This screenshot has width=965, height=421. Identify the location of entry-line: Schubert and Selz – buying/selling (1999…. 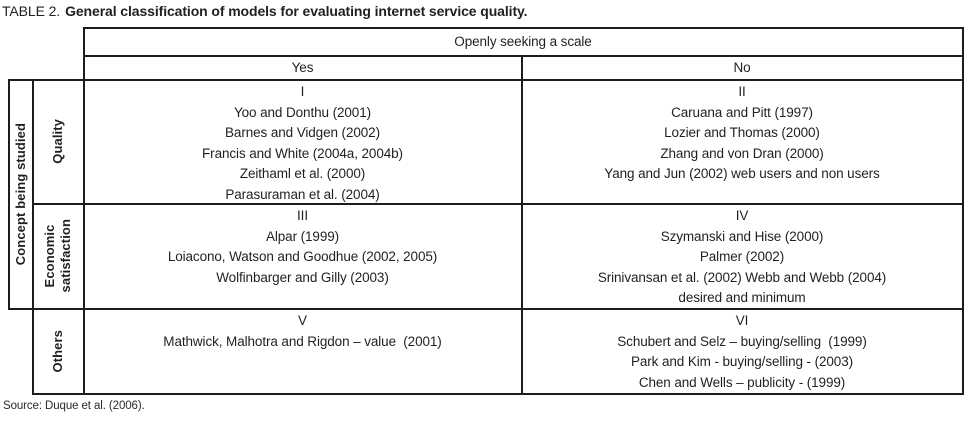
(742, 341).